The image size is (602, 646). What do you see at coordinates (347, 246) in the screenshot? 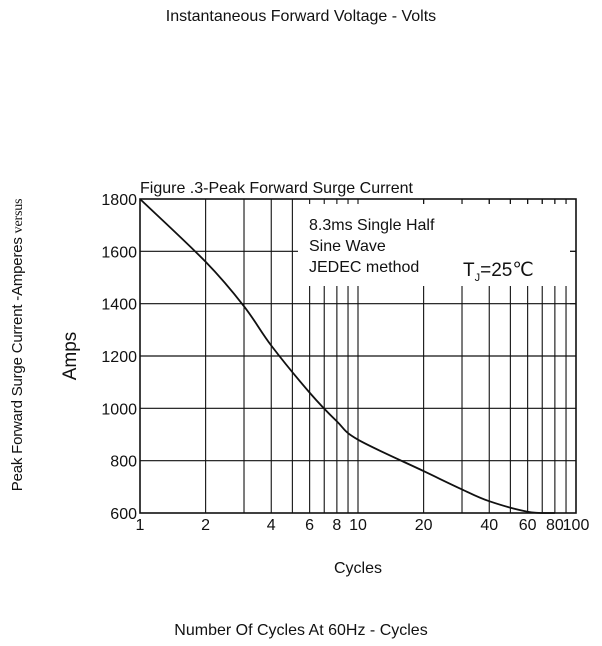
I see `annotation-line-2: Sine Wave` at bounding box center [347, 246].